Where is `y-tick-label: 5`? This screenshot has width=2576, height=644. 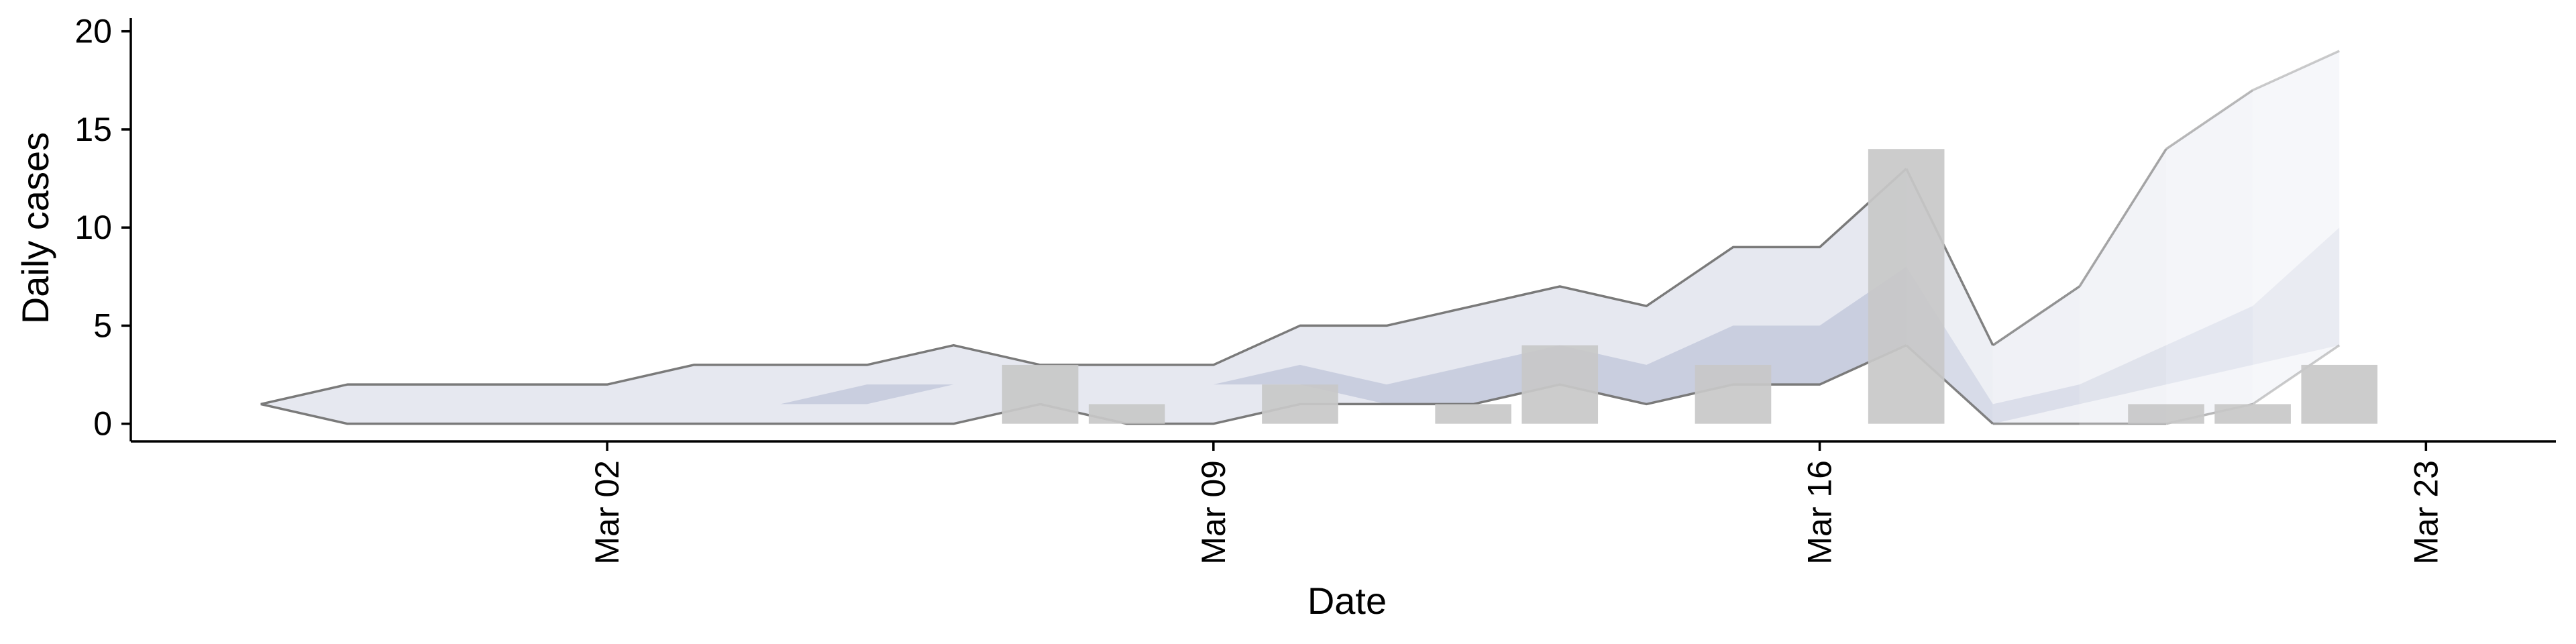 y-tick-label: 5 is located at coordinates (102, 325).